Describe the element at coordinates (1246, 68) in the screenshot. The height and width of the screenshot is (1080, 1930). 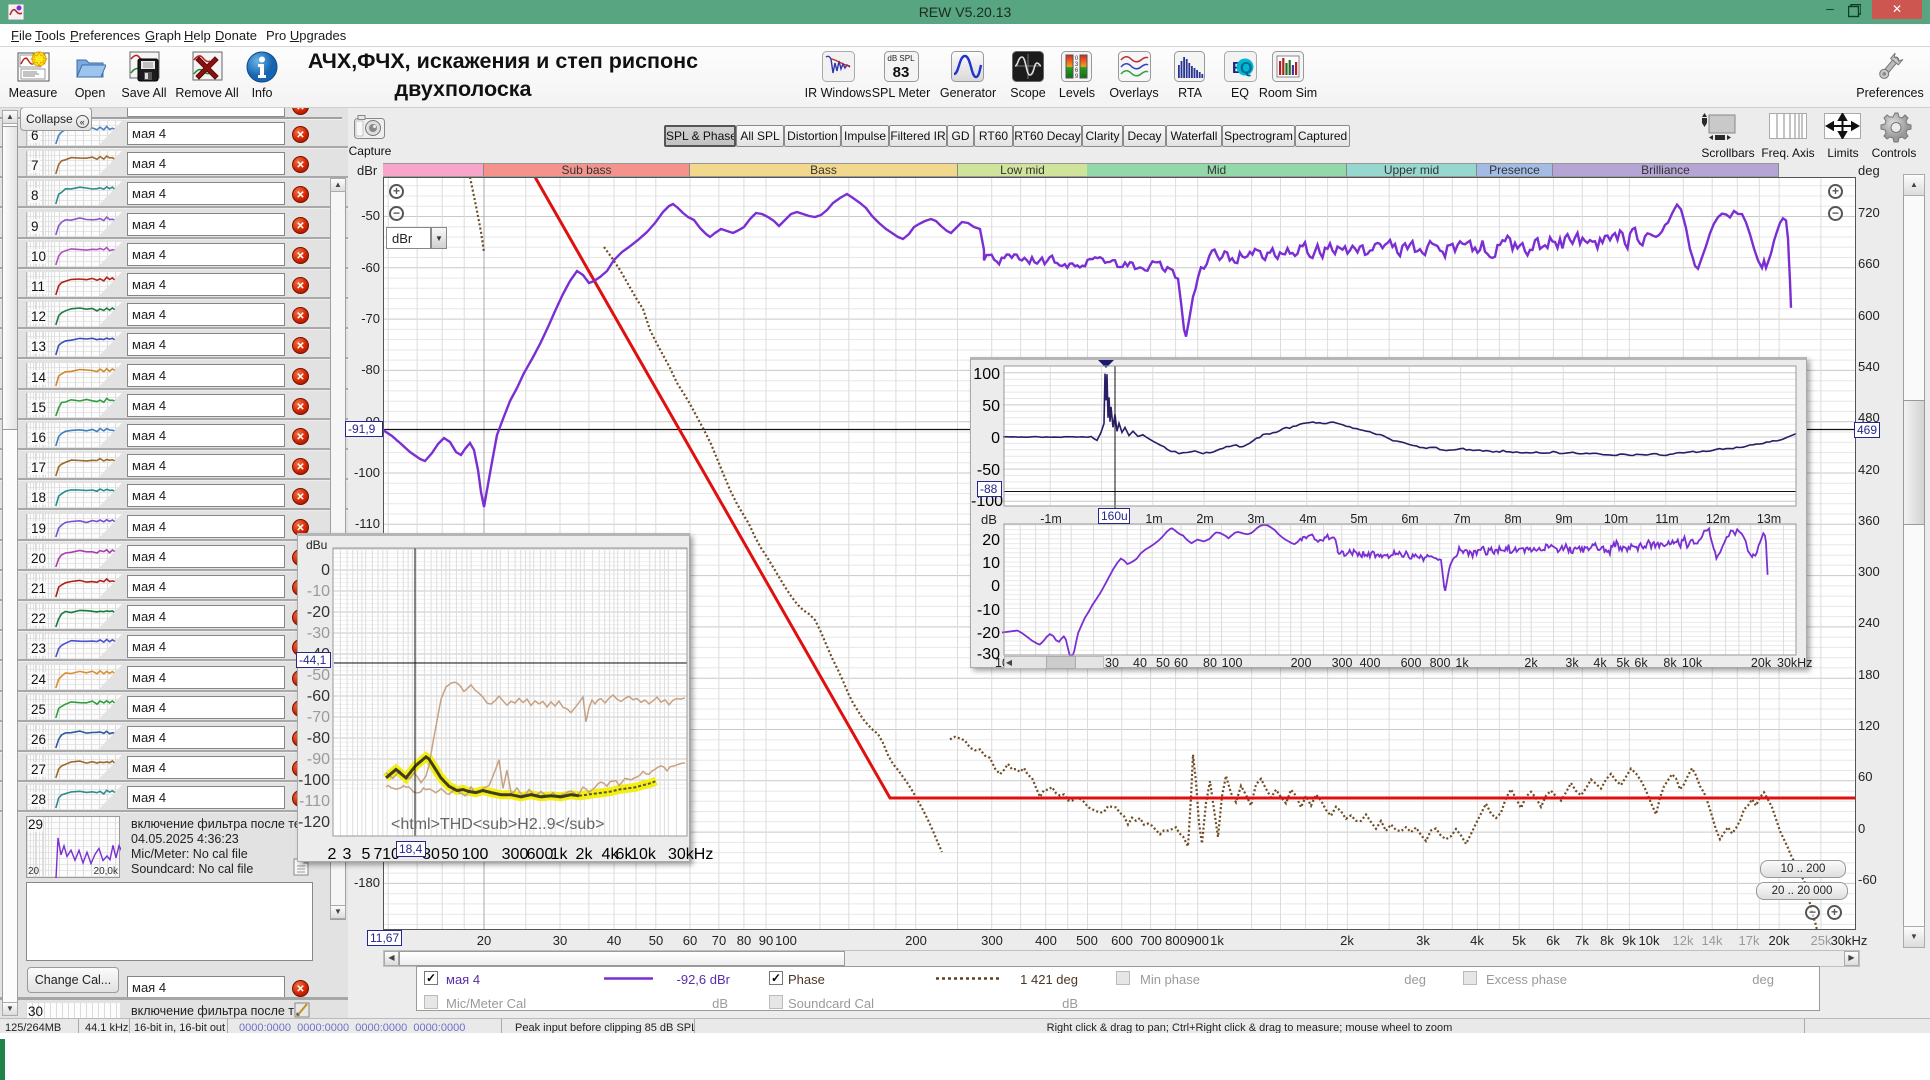
I see `svg-text: Q` at that location.